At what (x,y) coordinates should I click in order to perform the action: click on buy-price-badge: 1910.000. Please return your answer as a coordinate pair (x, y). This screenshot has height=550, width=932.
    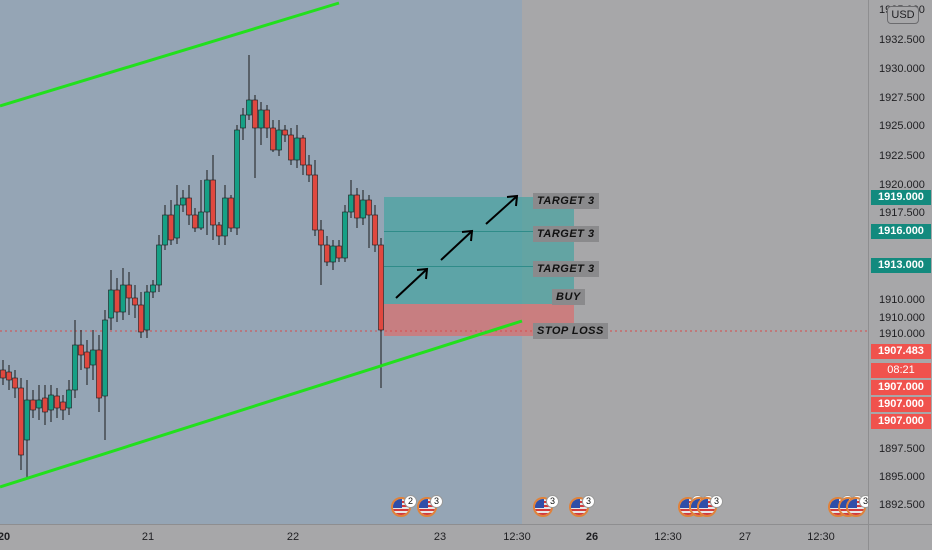
    Looking at the image, I should click on (901, 300).